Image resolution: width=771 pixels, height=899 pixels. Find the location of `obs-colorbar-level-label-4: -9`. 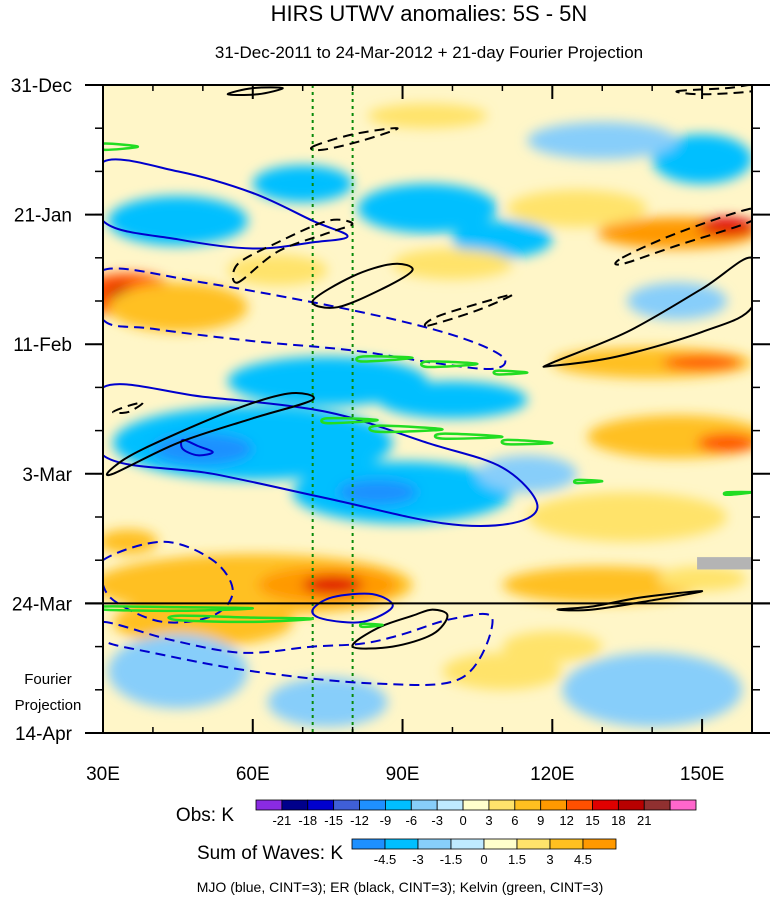

obs-colorbar-level-label-4: -9 is located at coordinates (386, 820).